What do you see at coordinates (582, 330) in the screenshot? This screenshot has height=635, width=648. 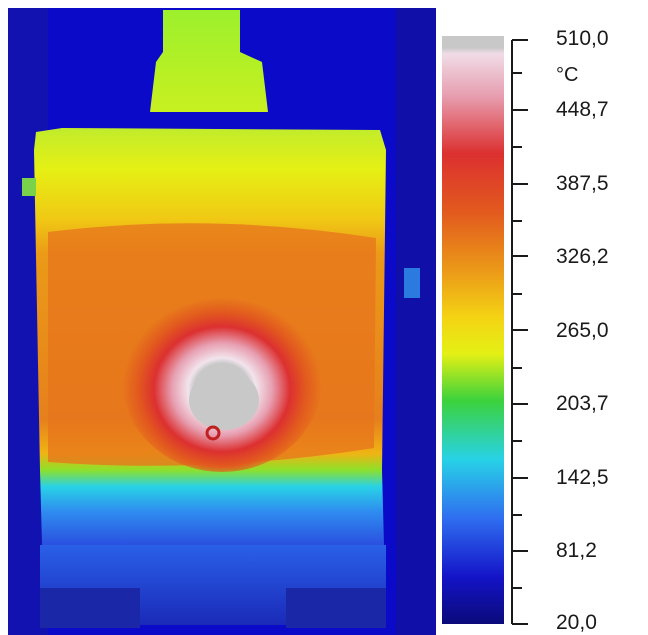 I see `scale-tick-label: 265,0` at bounding box center [582, 330].